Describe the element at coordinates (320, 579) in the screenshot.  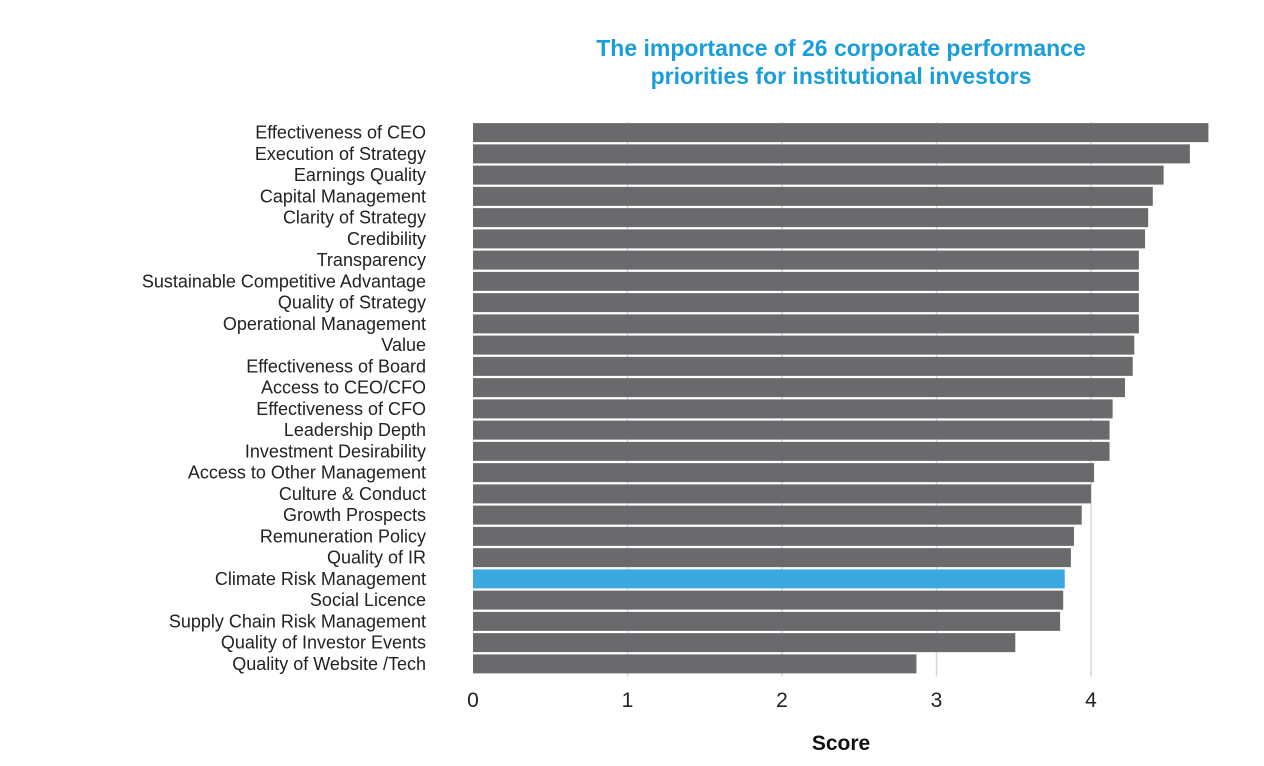
I see `category-label: Climate Risk Management` at that location.